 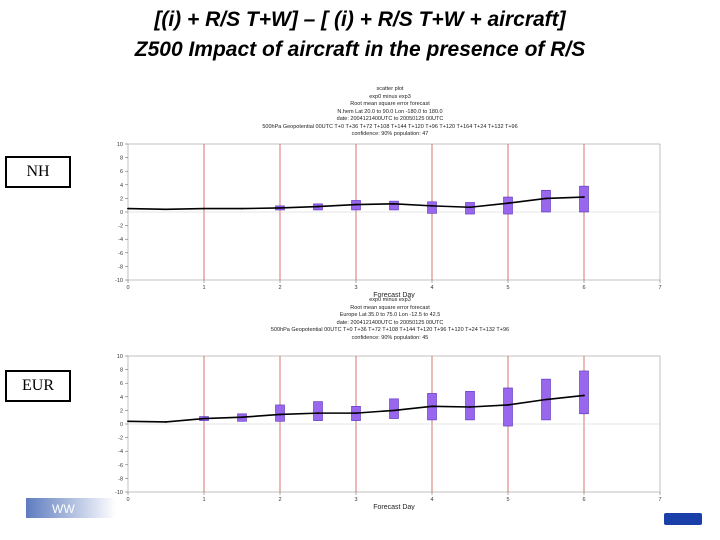 What do you see at coordinates (390, 337) in the screenshot?
I see `header-line: confidence: 90% population: 45` at bounding box center [390, 337].